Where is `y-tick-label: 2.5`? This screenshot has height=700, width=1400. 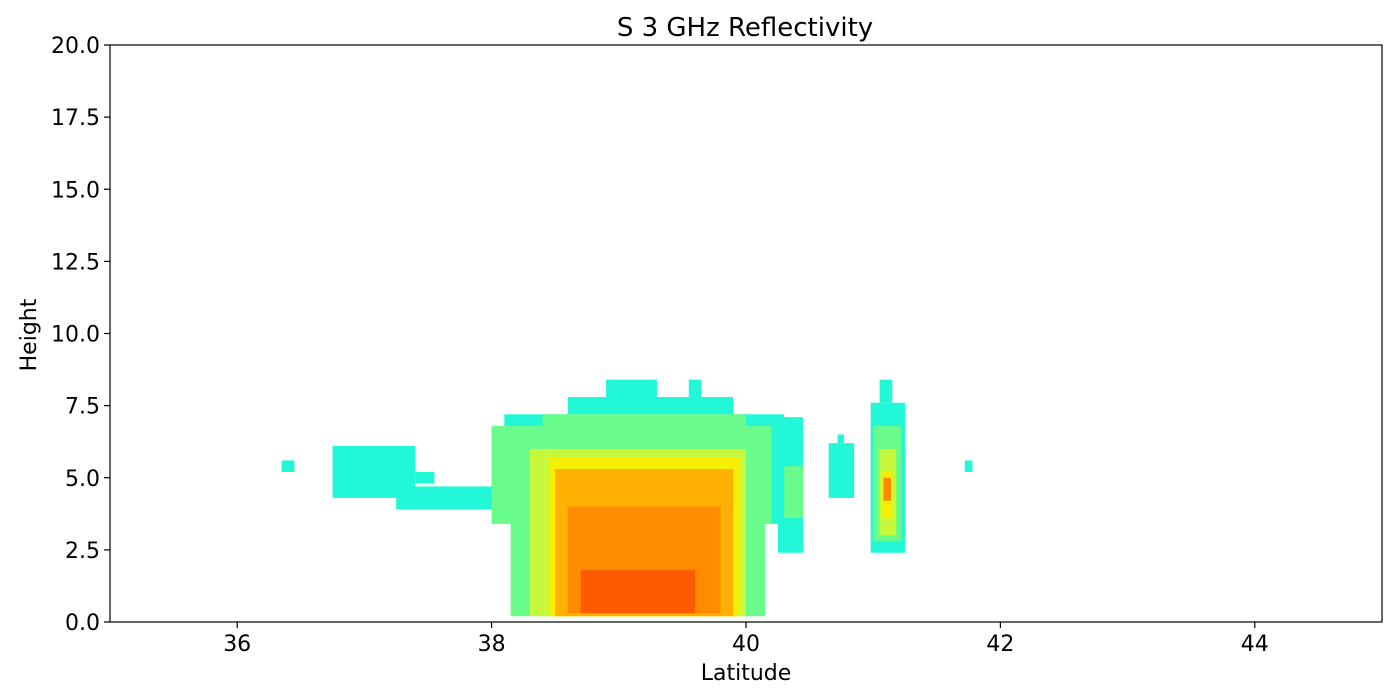
y-tick-label: 2.5 is located at coordinates (82, 551).